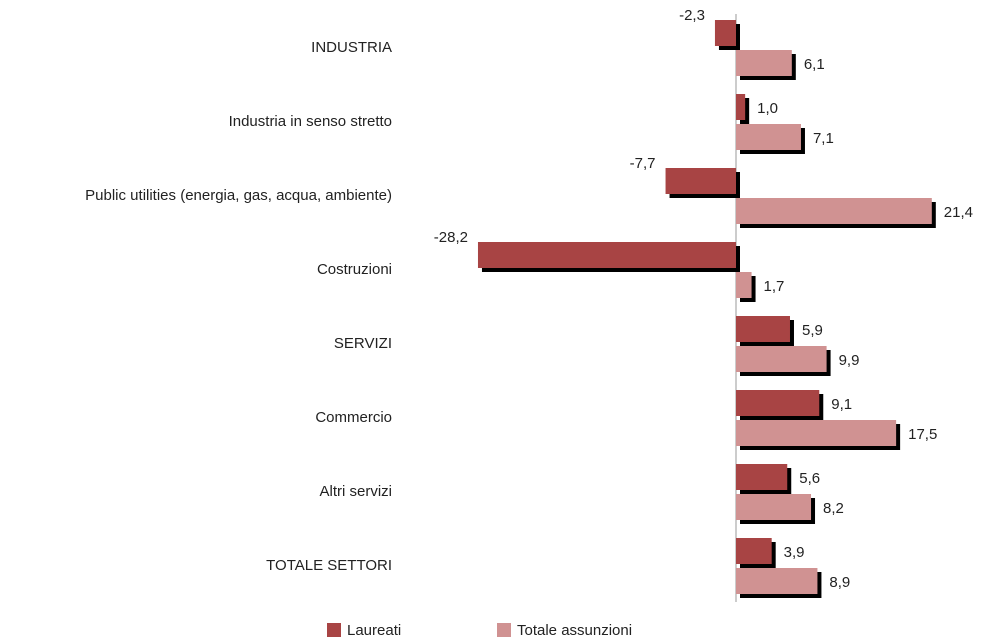 The height and width of the screenshot is (639, 987). Describe the element at coordinates (329, 565) in the screenshot. I see `category-label: TOTALE SETTORI` at that location.